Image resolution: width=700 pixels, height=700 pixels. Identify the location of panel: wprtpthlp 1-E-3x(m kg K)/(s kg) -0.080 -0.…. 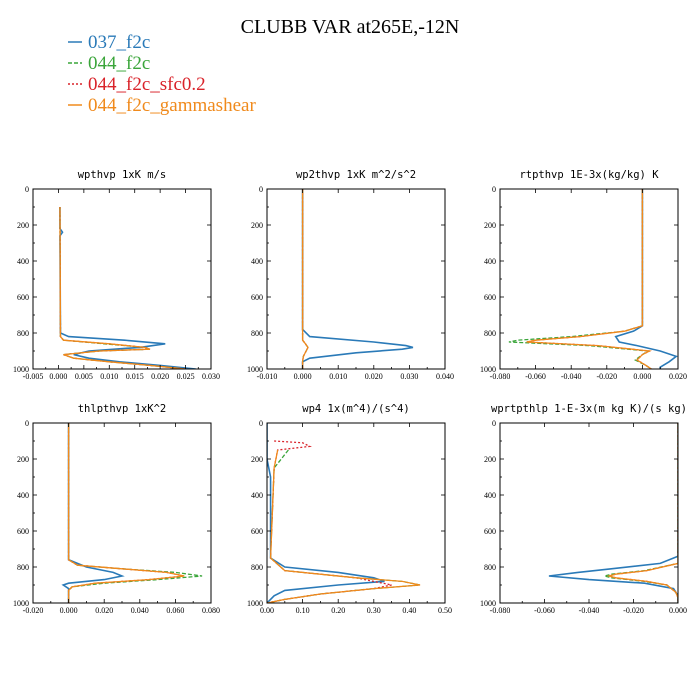
(583, 509).